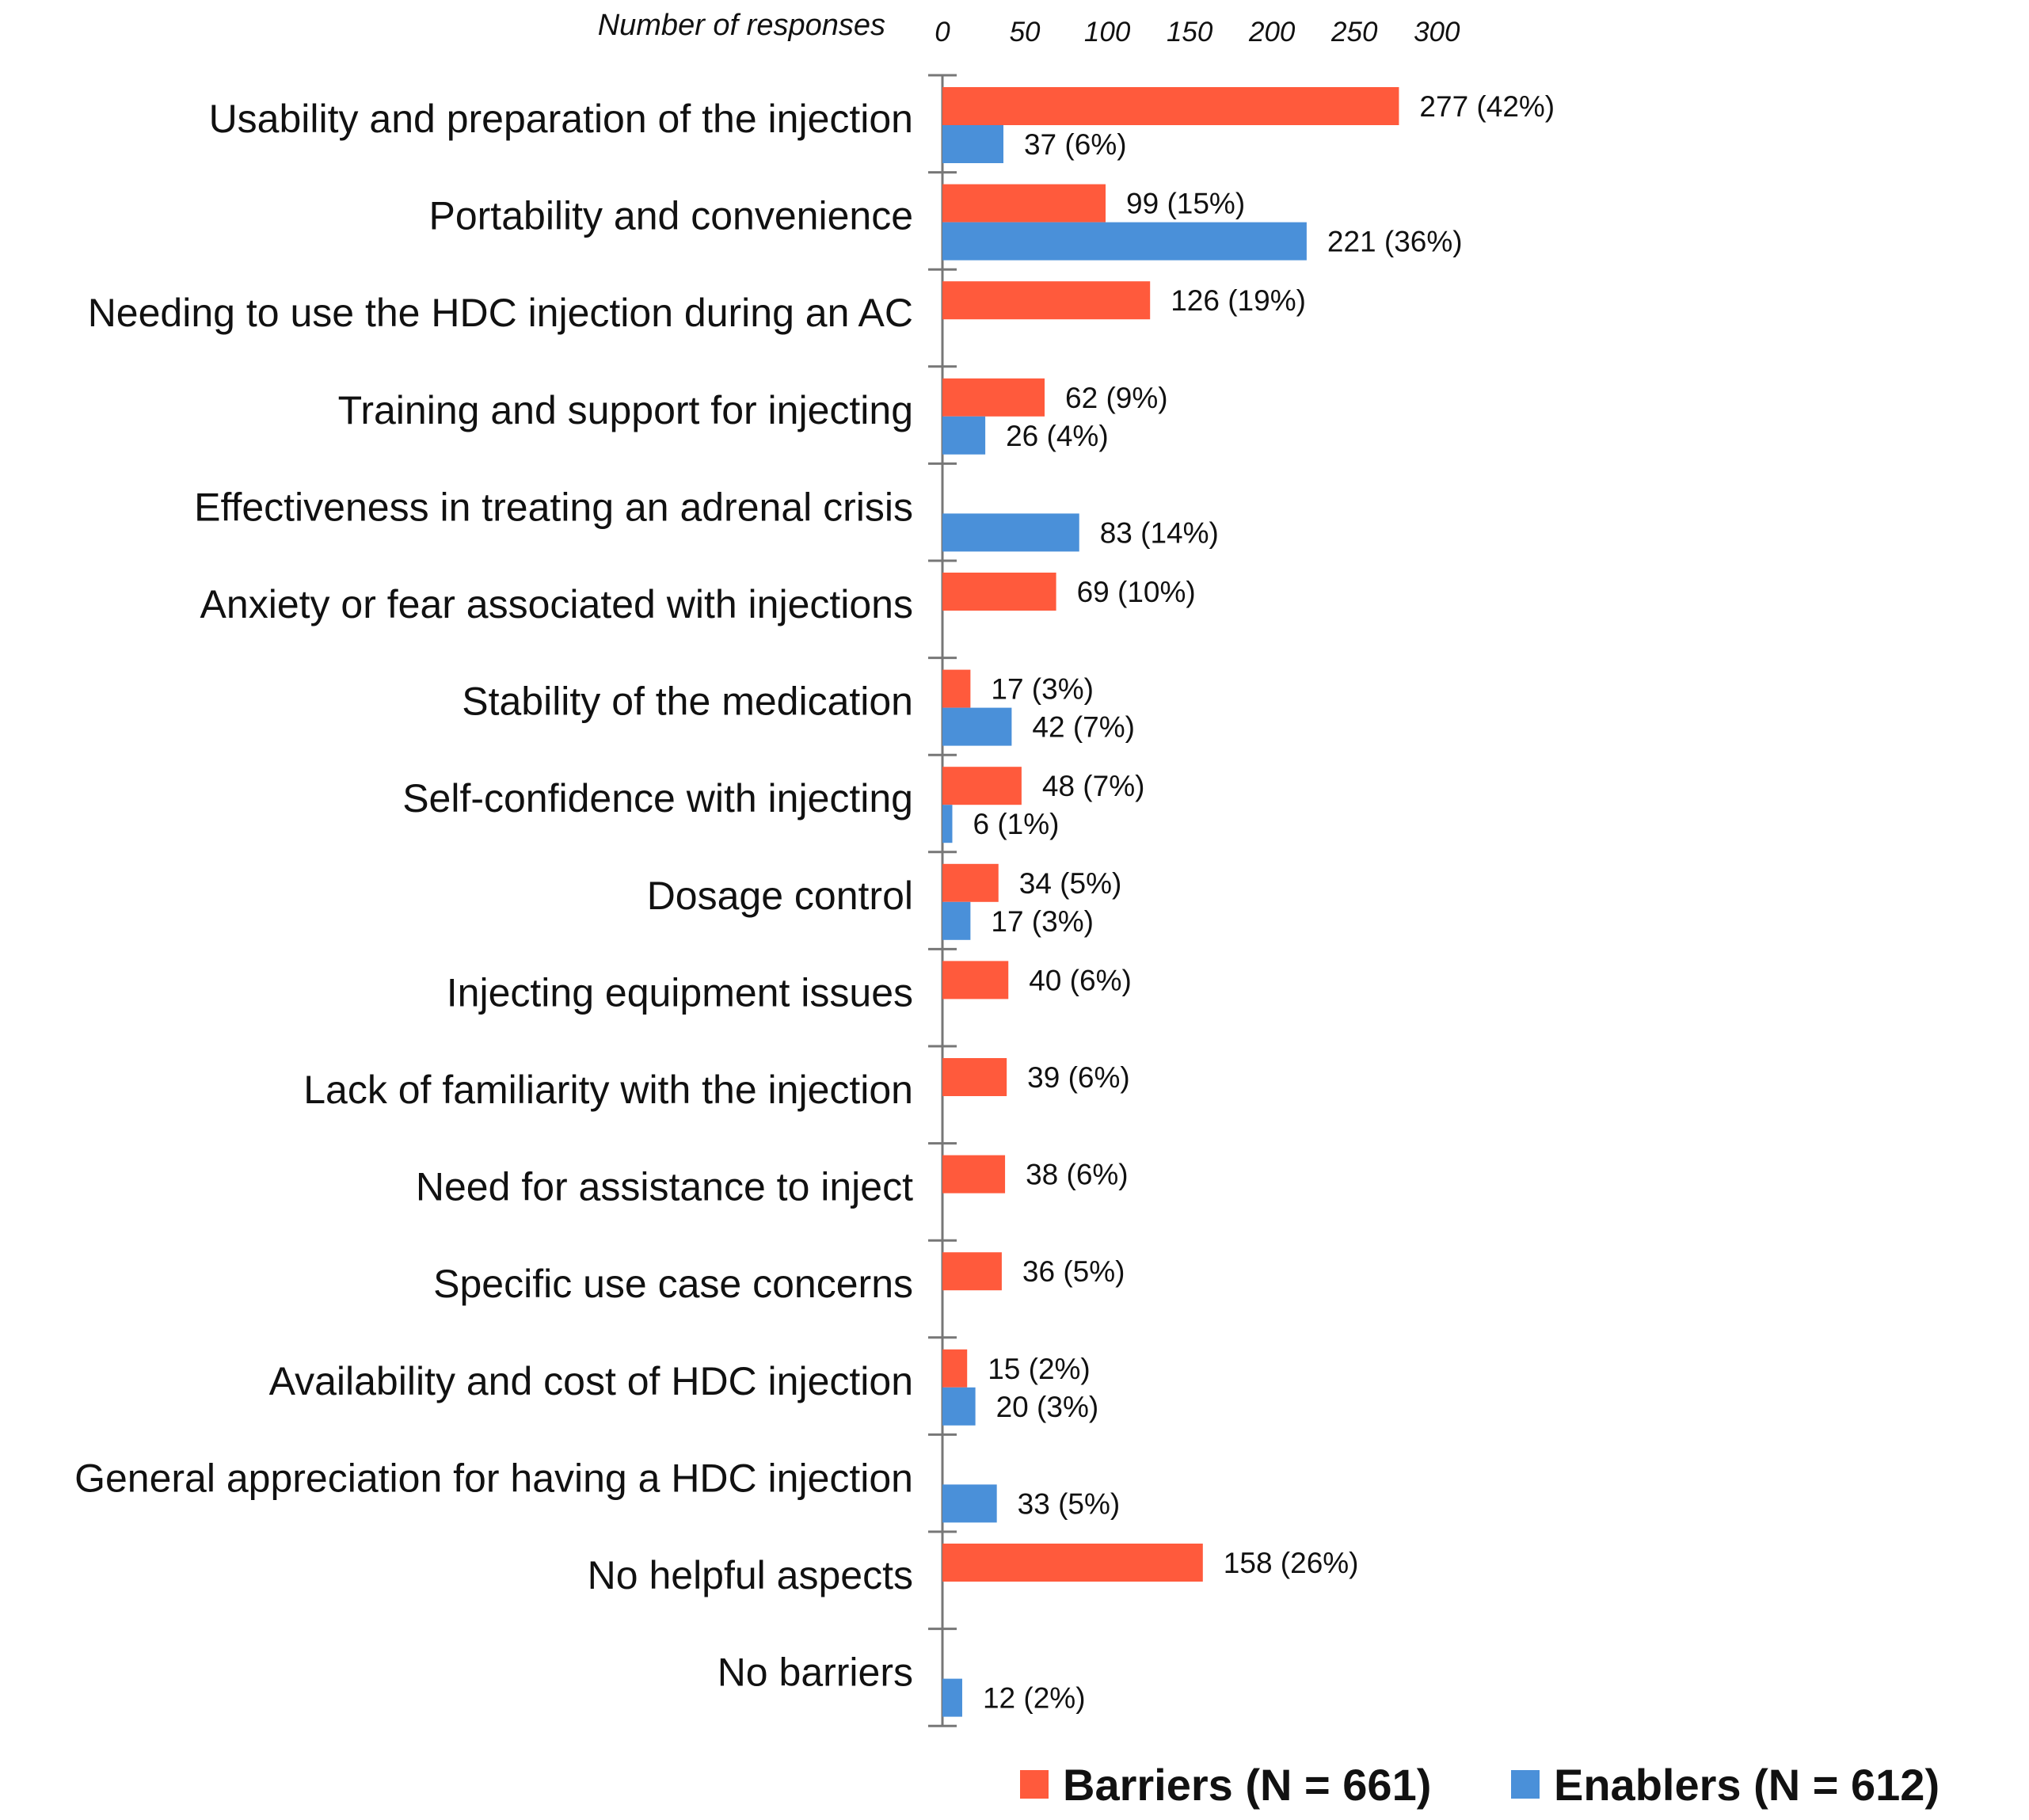 Image resolution: width=2029 pixels, height=1820 pixels. What do you see at coordinates (1093, 786) in the screenshot?
I see `data-label: 48 (7%)` at bounding box center [1093, 786].